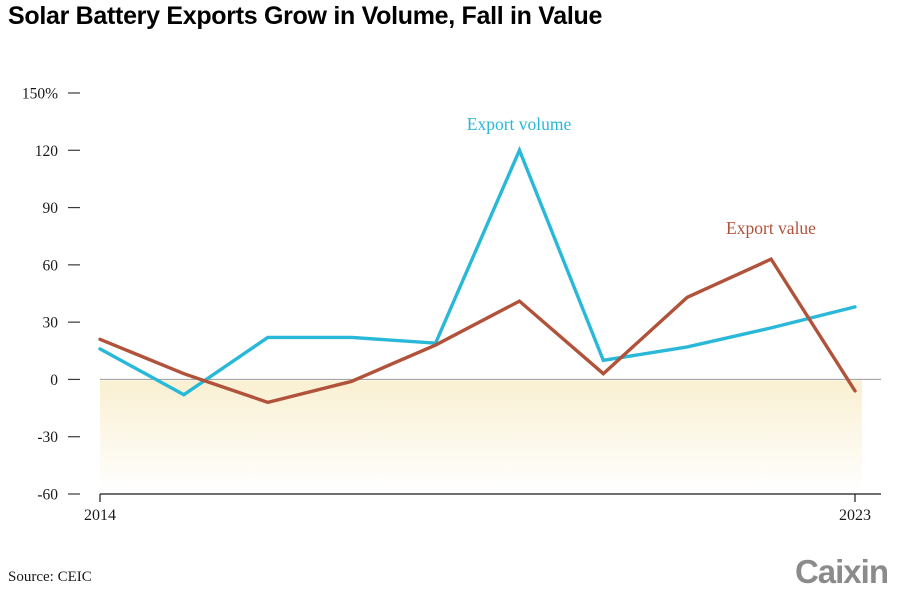 Image resolution: width=900 pixels, height=599 pixels. I want to click on y-tick-label: -30, so click(47, 437).